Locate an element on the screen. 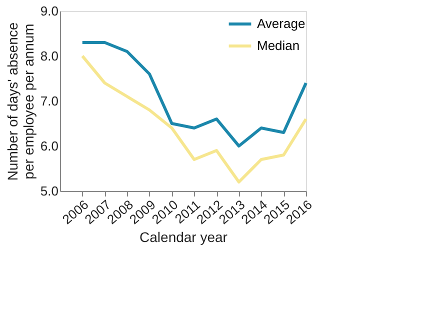 The width and height of the screenshot is (433, 326). y-tick-label: 6.0 is located at coordinates (49, 146).